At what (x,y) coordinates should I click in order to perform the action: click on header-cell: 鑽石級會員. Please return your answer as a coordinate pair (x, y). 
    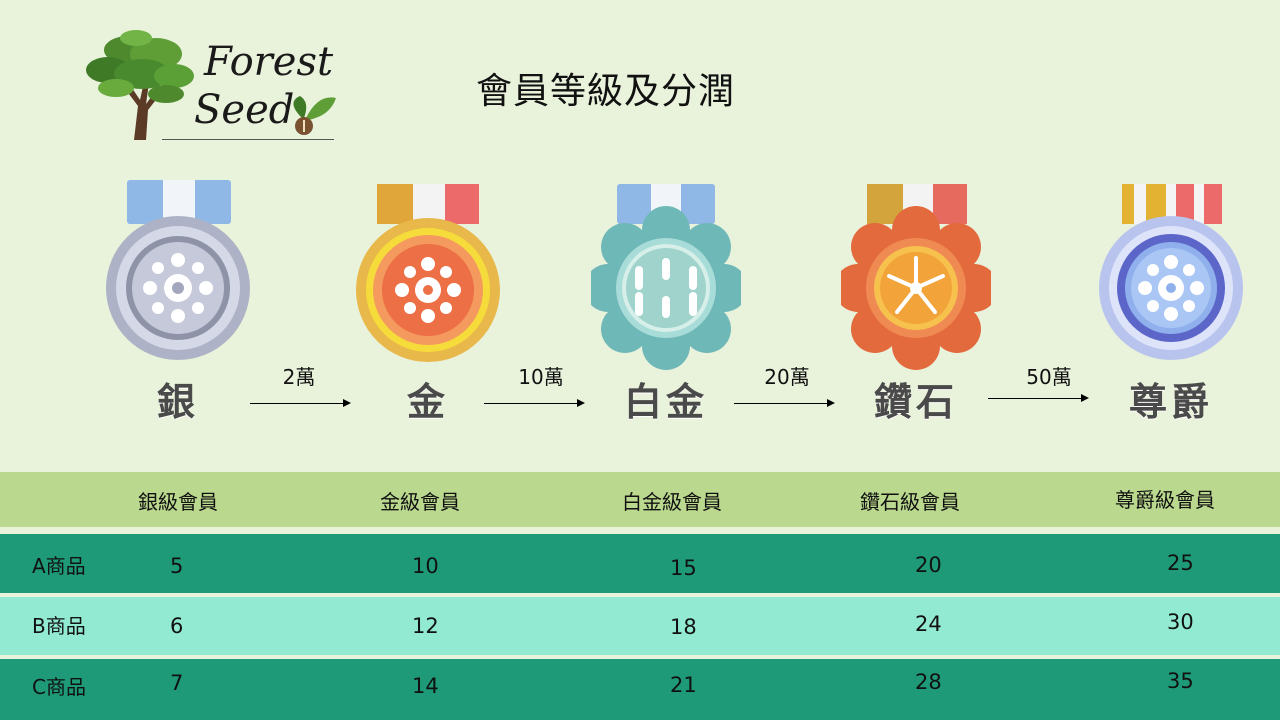
    Looking at the image, I should click on (910, 502).